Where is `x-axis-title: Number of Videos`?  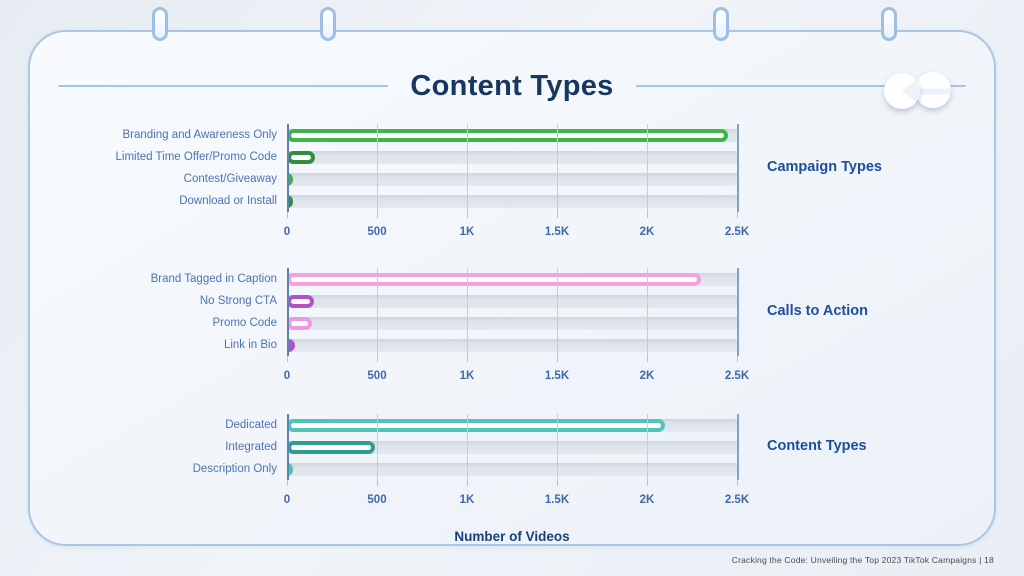
x-axis-title: Number of Videos is located at coordinates (512, 537).